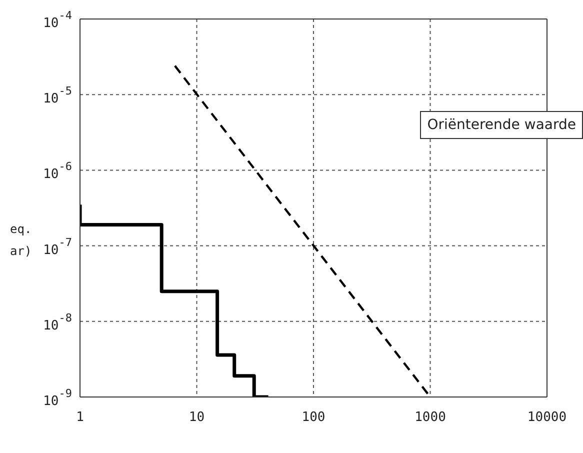 This screenshot has height=453, width=583. I want to click on y-tick-label: 10$^{-4}$, so click(57, 20).